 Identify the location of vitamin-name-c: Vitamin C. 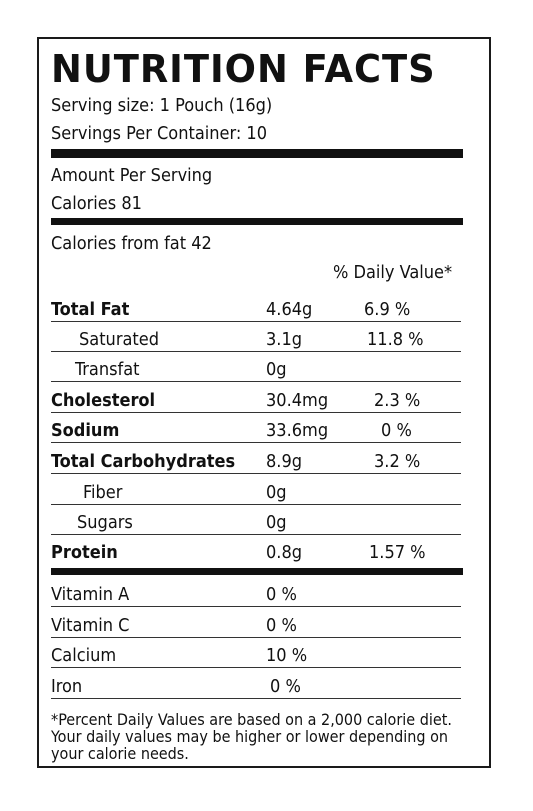
(90, 625).